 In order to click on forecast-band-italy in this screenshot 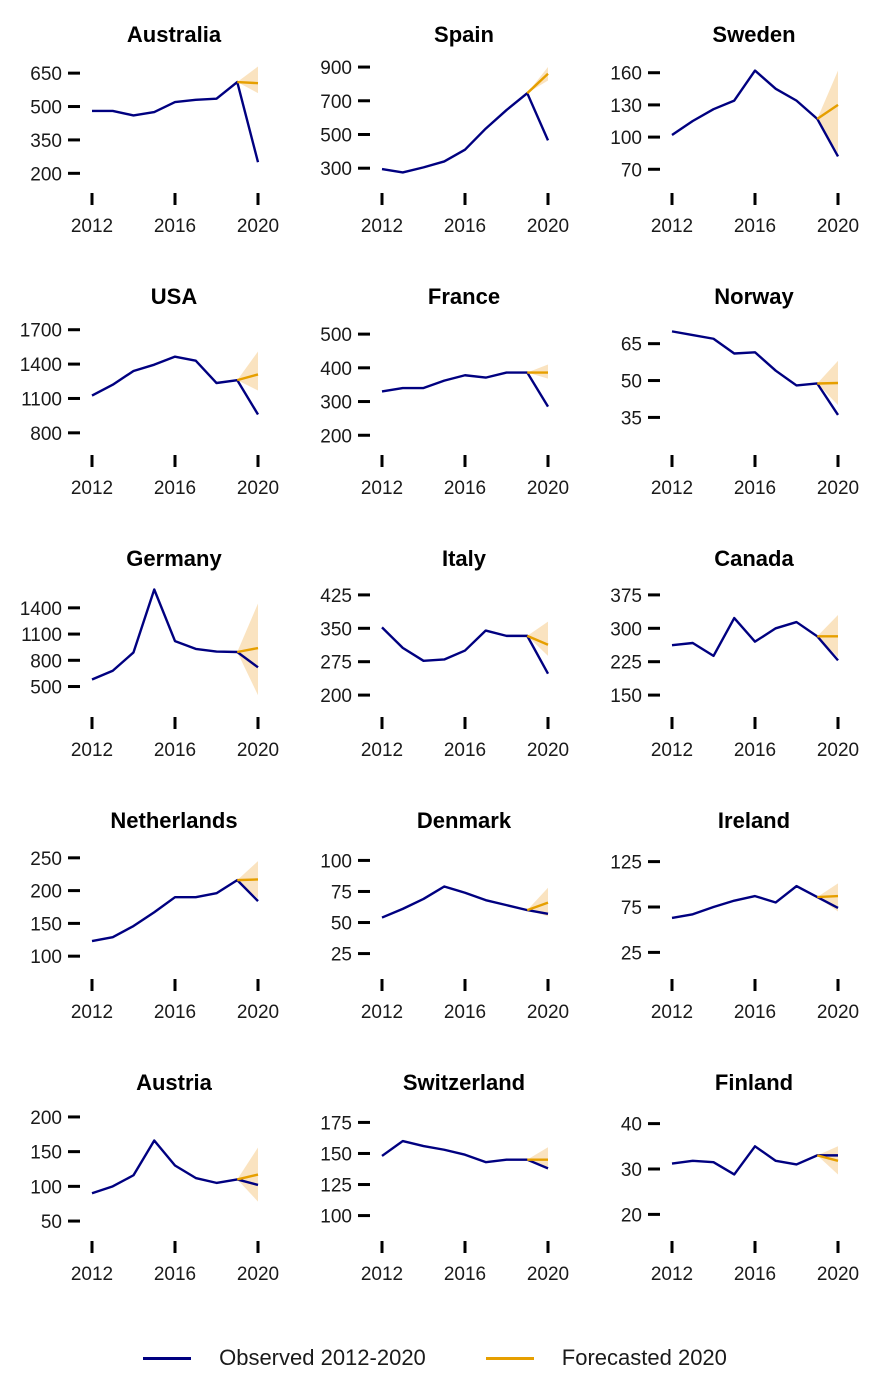, I will do `click(537, 638)`.